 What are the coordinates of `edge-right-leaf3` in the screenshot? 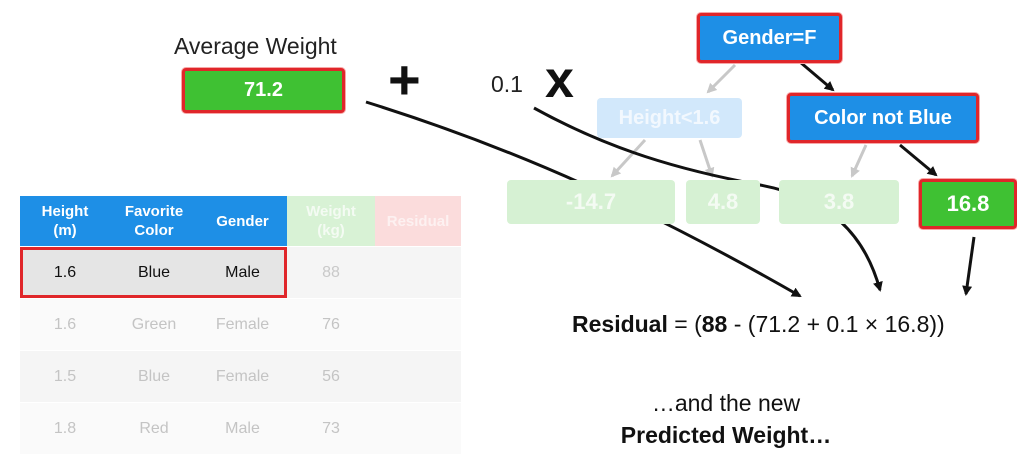 It's located at (859, 161).